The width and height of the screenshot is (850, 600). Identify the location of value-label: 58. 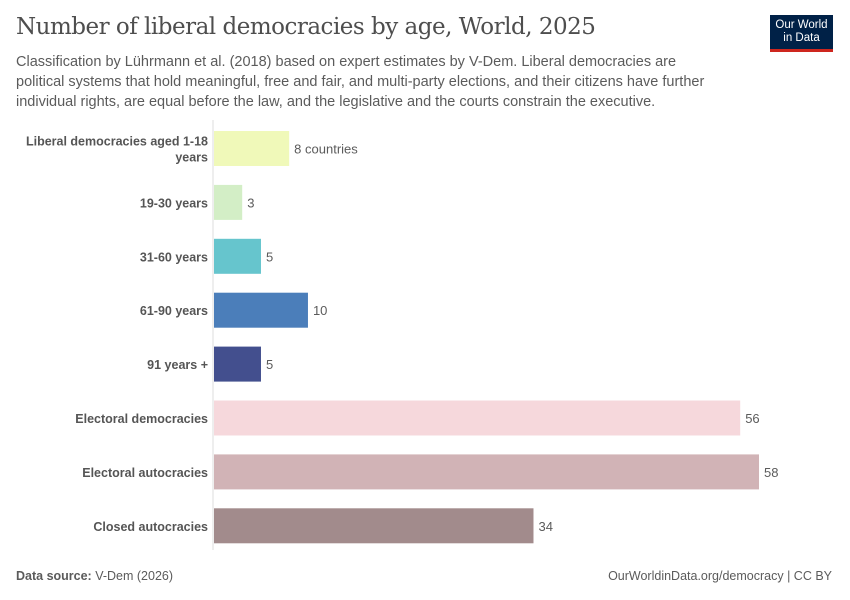
(771, 472).